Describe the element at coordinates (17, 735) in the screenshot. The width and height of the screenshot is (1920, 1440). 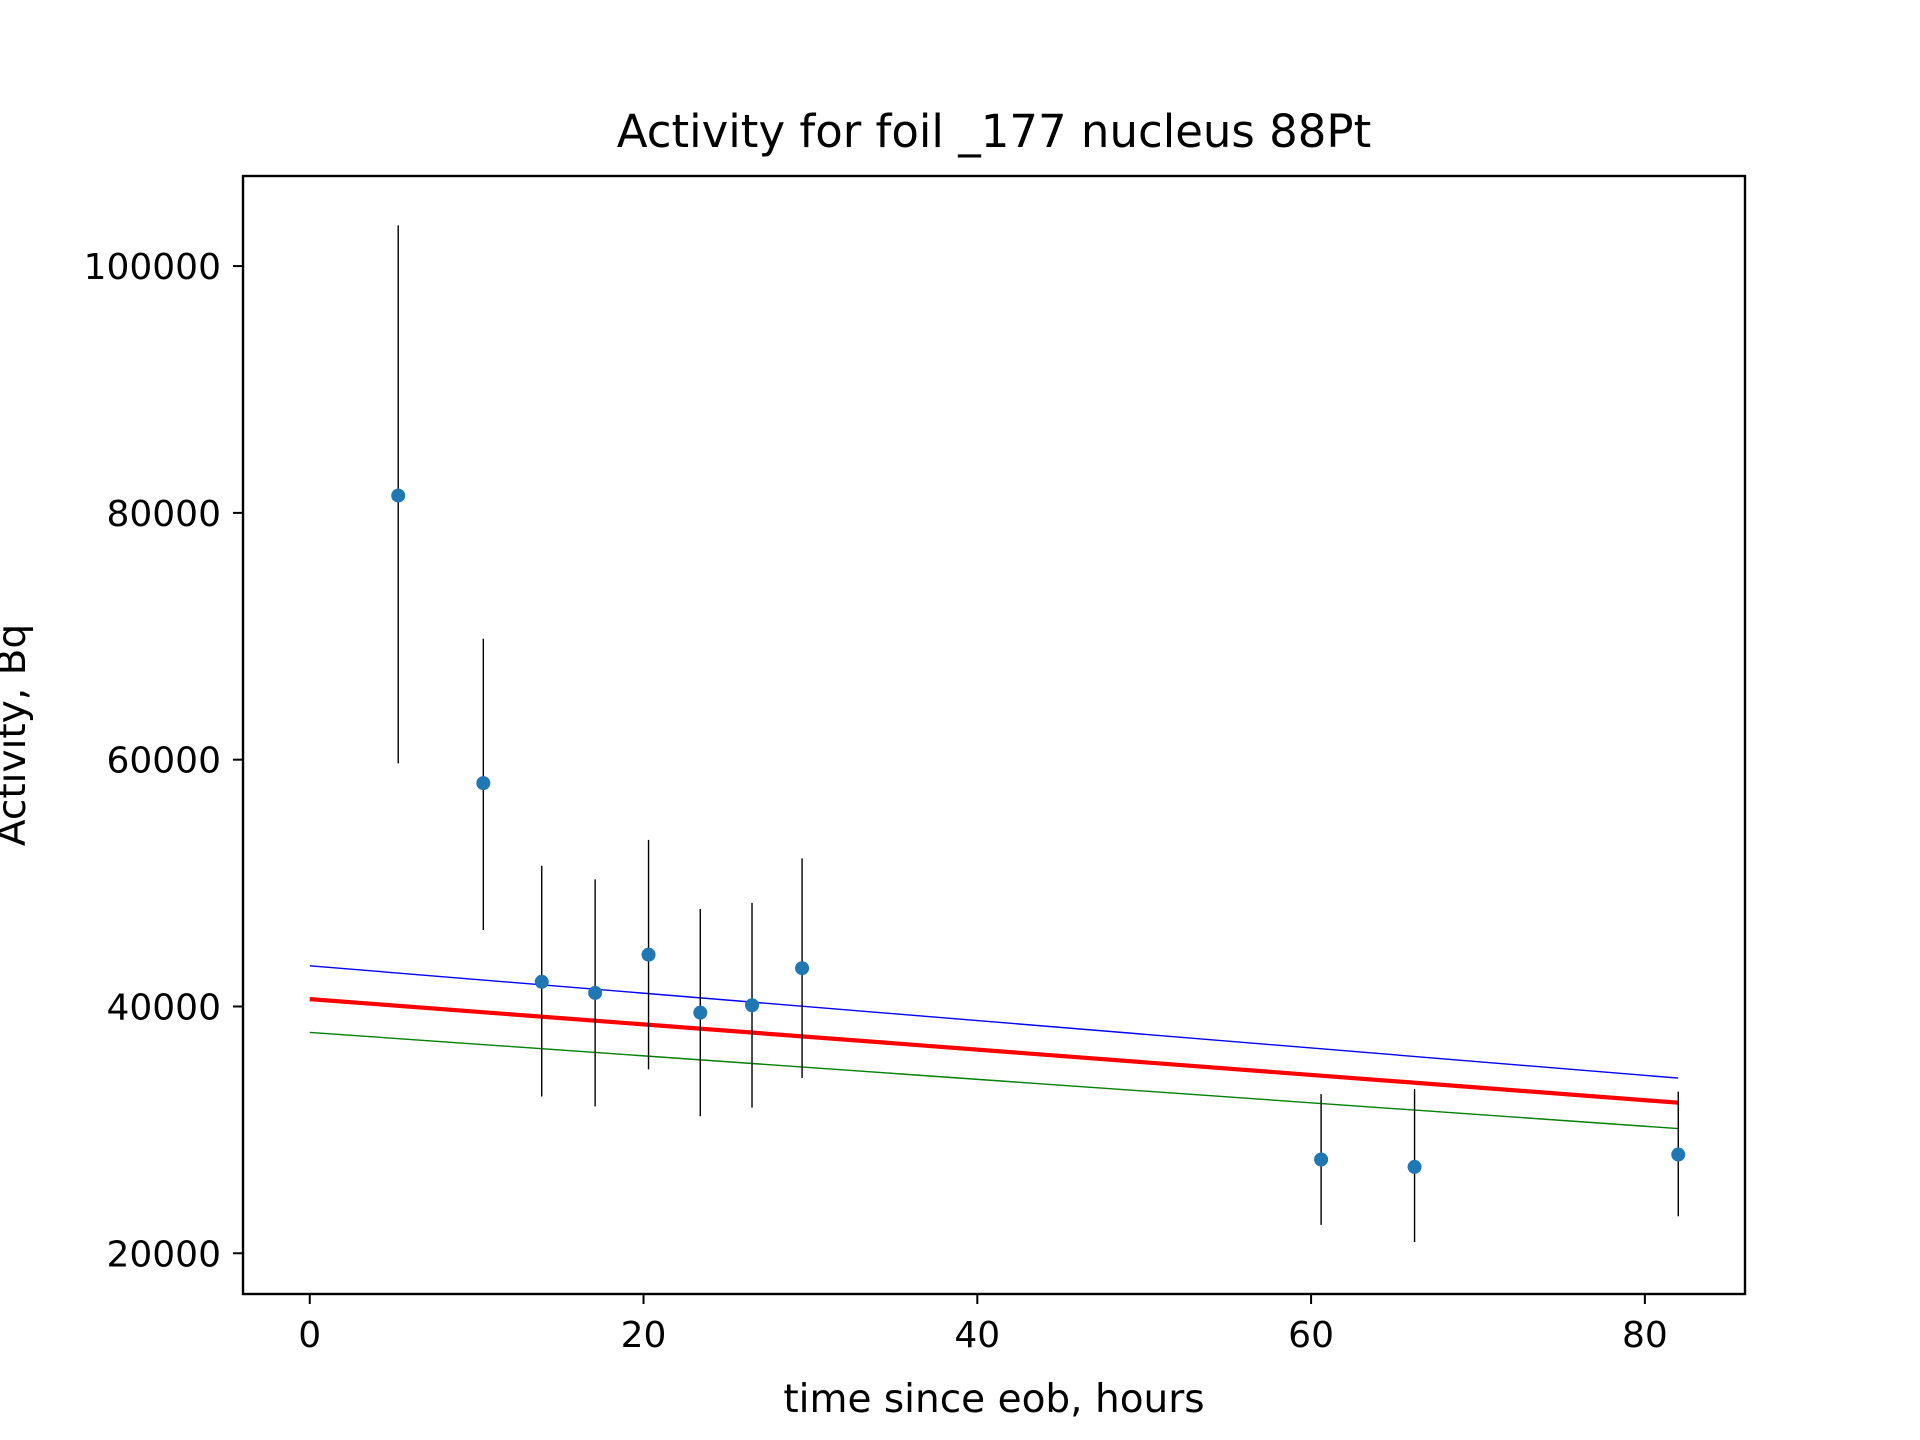
I see `y-axis-label: Activity, Bq` at that location.